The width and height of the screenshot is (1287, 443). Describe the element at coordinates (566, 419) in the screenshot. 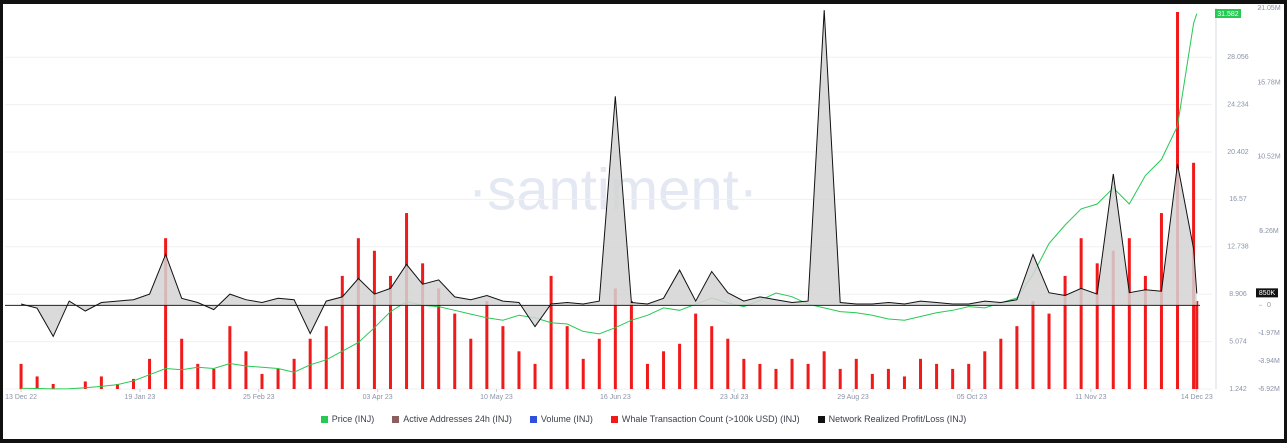

I see `legend-label: Volume (INJ)` at that location.